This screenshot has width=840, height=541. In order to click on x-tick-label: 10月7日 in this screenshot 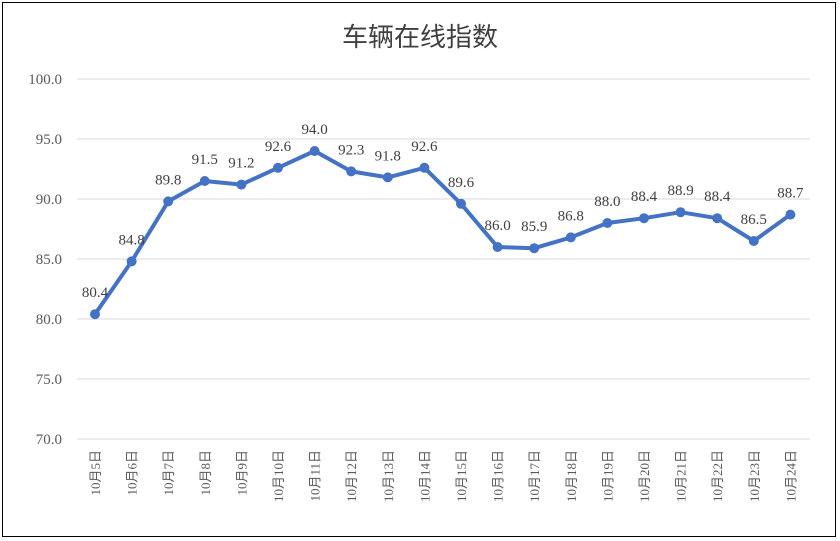, I will do `click(168, 473)`.